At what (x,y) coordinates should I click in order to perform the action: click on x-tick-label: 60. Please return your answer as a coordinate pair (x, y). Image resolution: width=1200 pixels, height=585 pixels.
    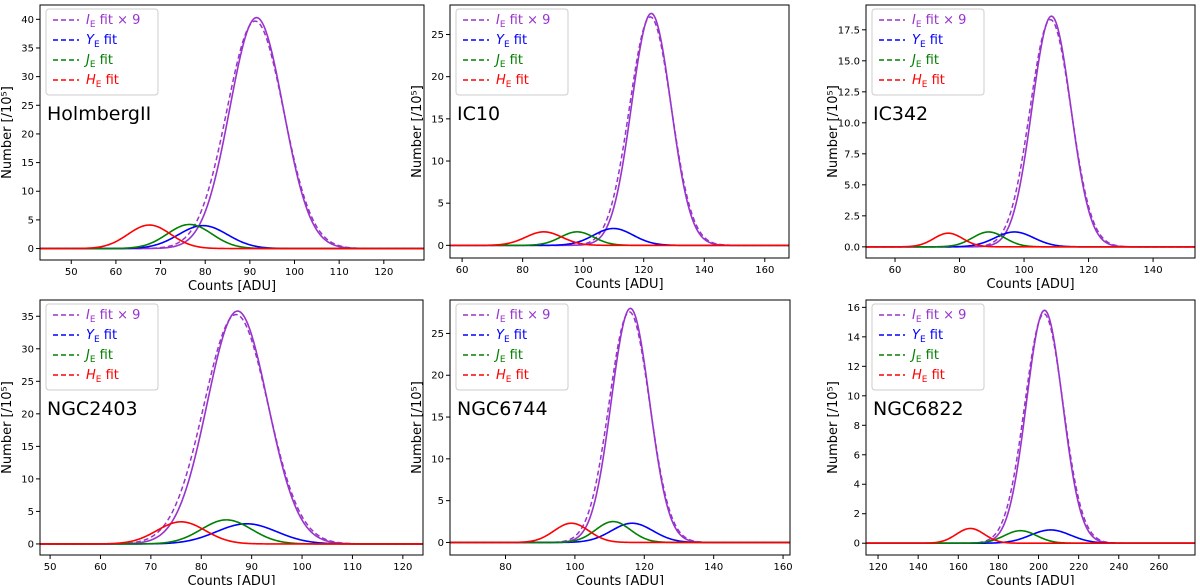
    Looking at the image, I should click on (116, 272).